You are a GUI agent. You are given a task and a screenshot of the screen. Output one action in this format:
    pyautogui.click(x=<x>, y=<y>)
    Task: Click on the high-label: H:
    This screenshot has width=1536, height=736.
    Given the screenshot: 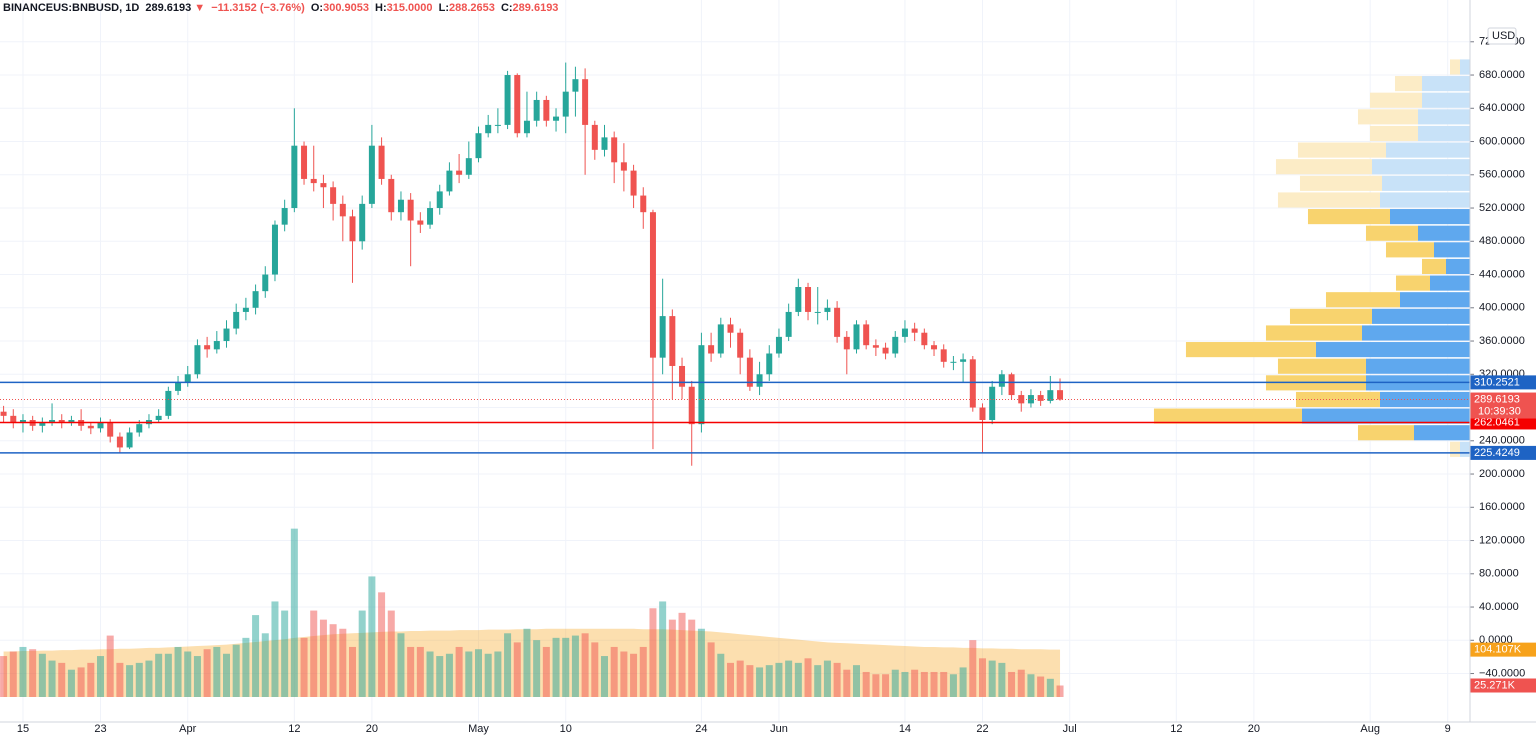 What is the action you would take?
    pyautogui.click(x=381, y=8)
    